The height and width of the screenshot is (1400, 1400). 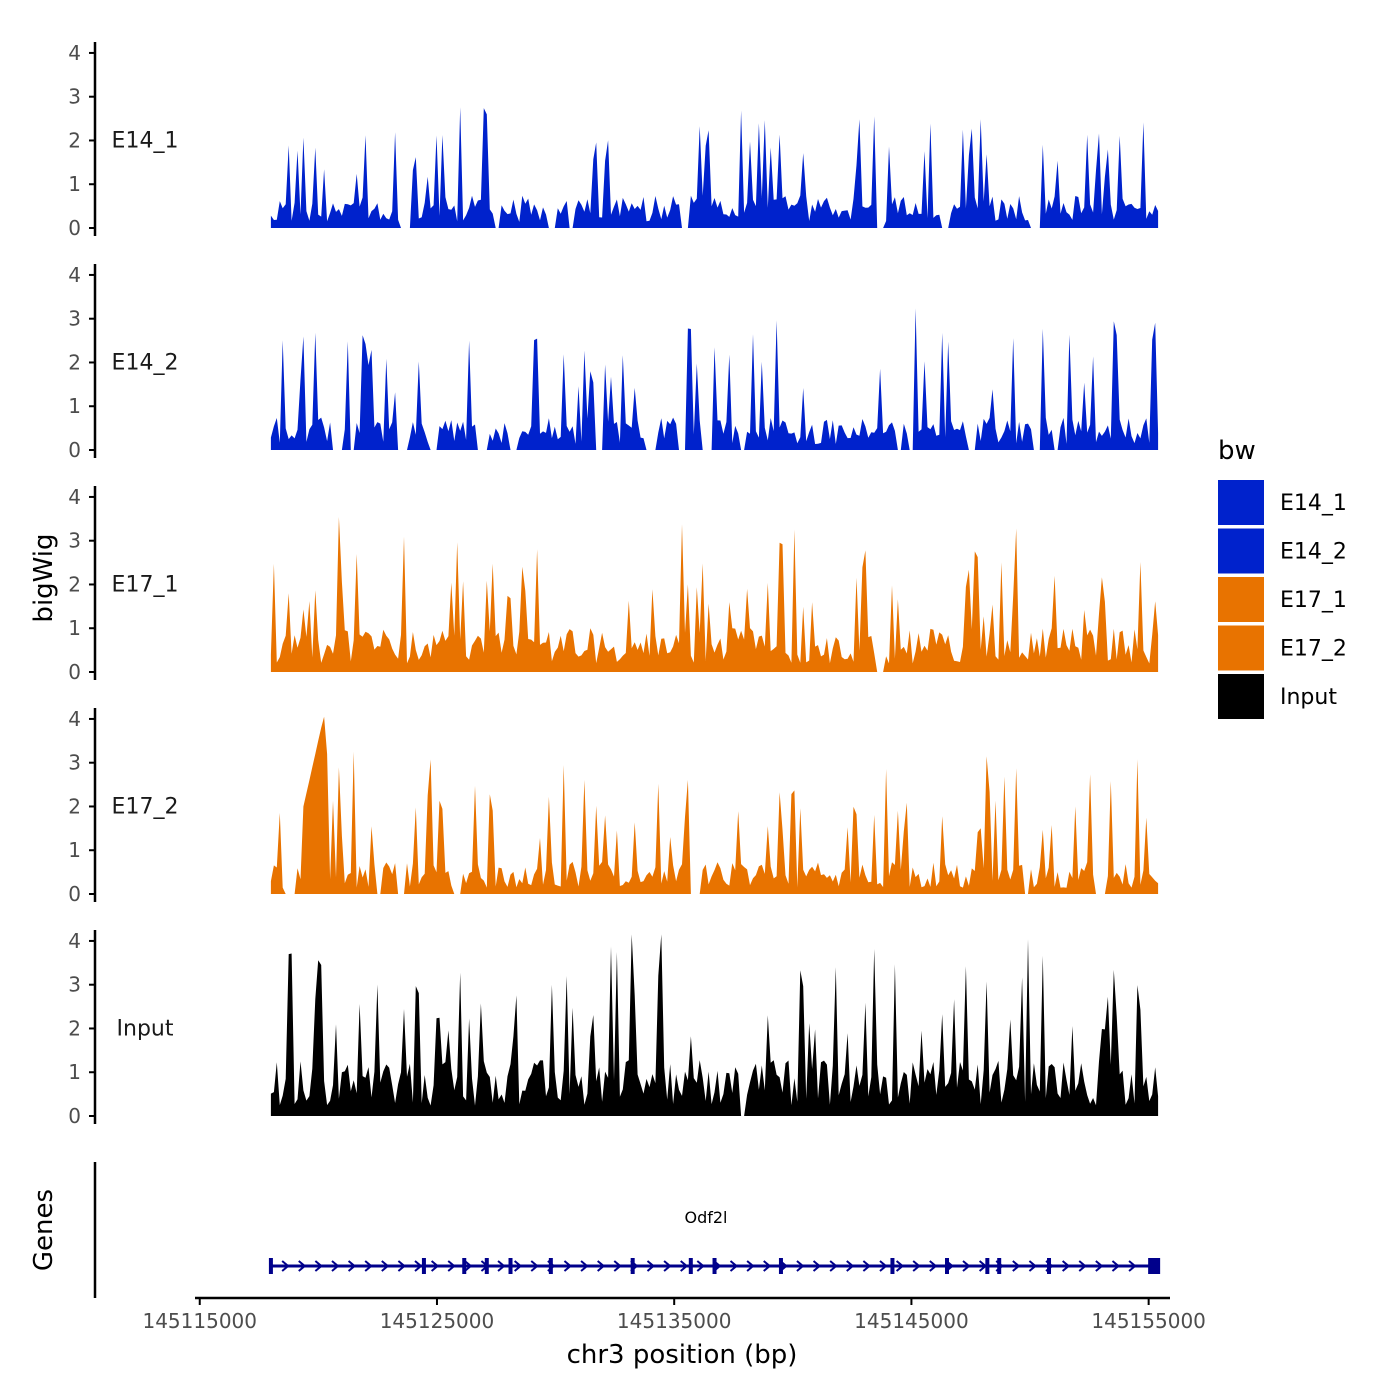 What do you see at coordinates (145, 140) in the screenshot?
I see `track-label: E14_1` at bounding box center [145, 140].